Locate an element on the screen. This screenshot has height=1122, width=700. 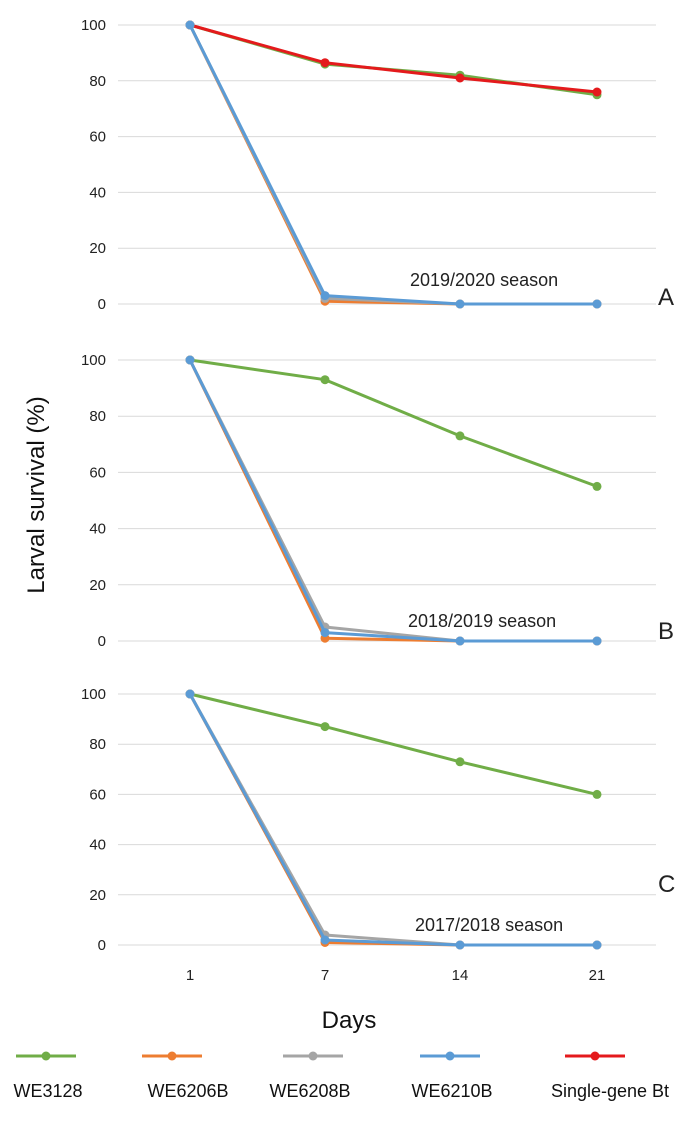
legend-label: WE6208B is located at coordinates (309, 1091).